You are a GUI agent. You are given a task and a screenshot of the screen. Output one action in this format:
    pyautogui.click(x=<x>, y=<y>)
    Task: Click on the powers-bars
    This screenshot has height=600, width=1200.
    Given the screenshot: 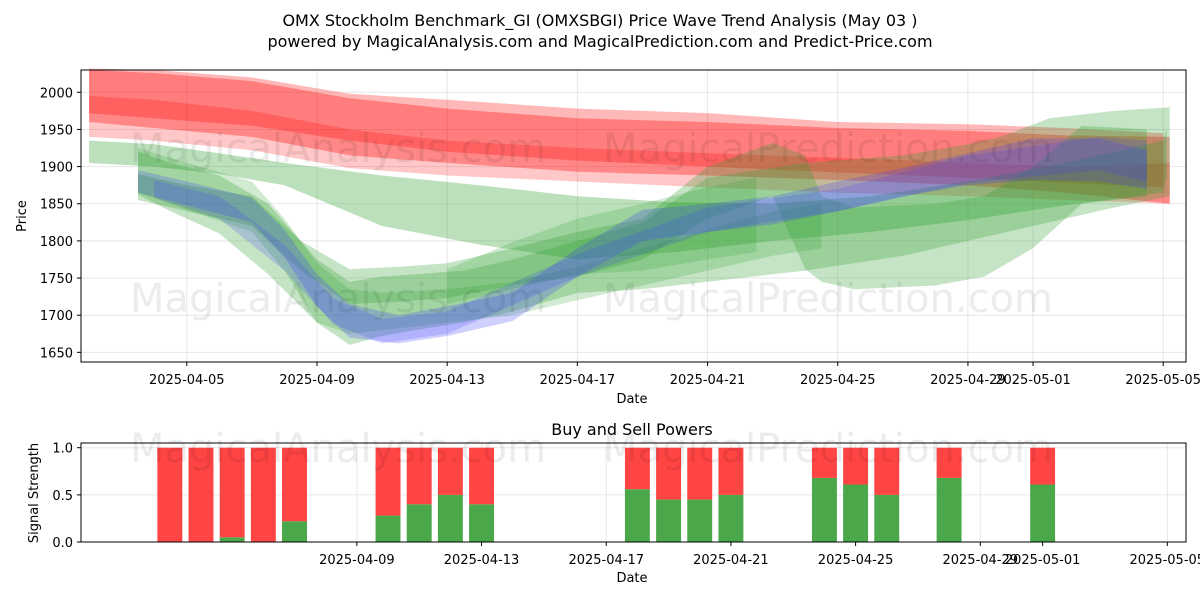 What is the action you would take?
    pyautogui.click(x=606, y=494)
    